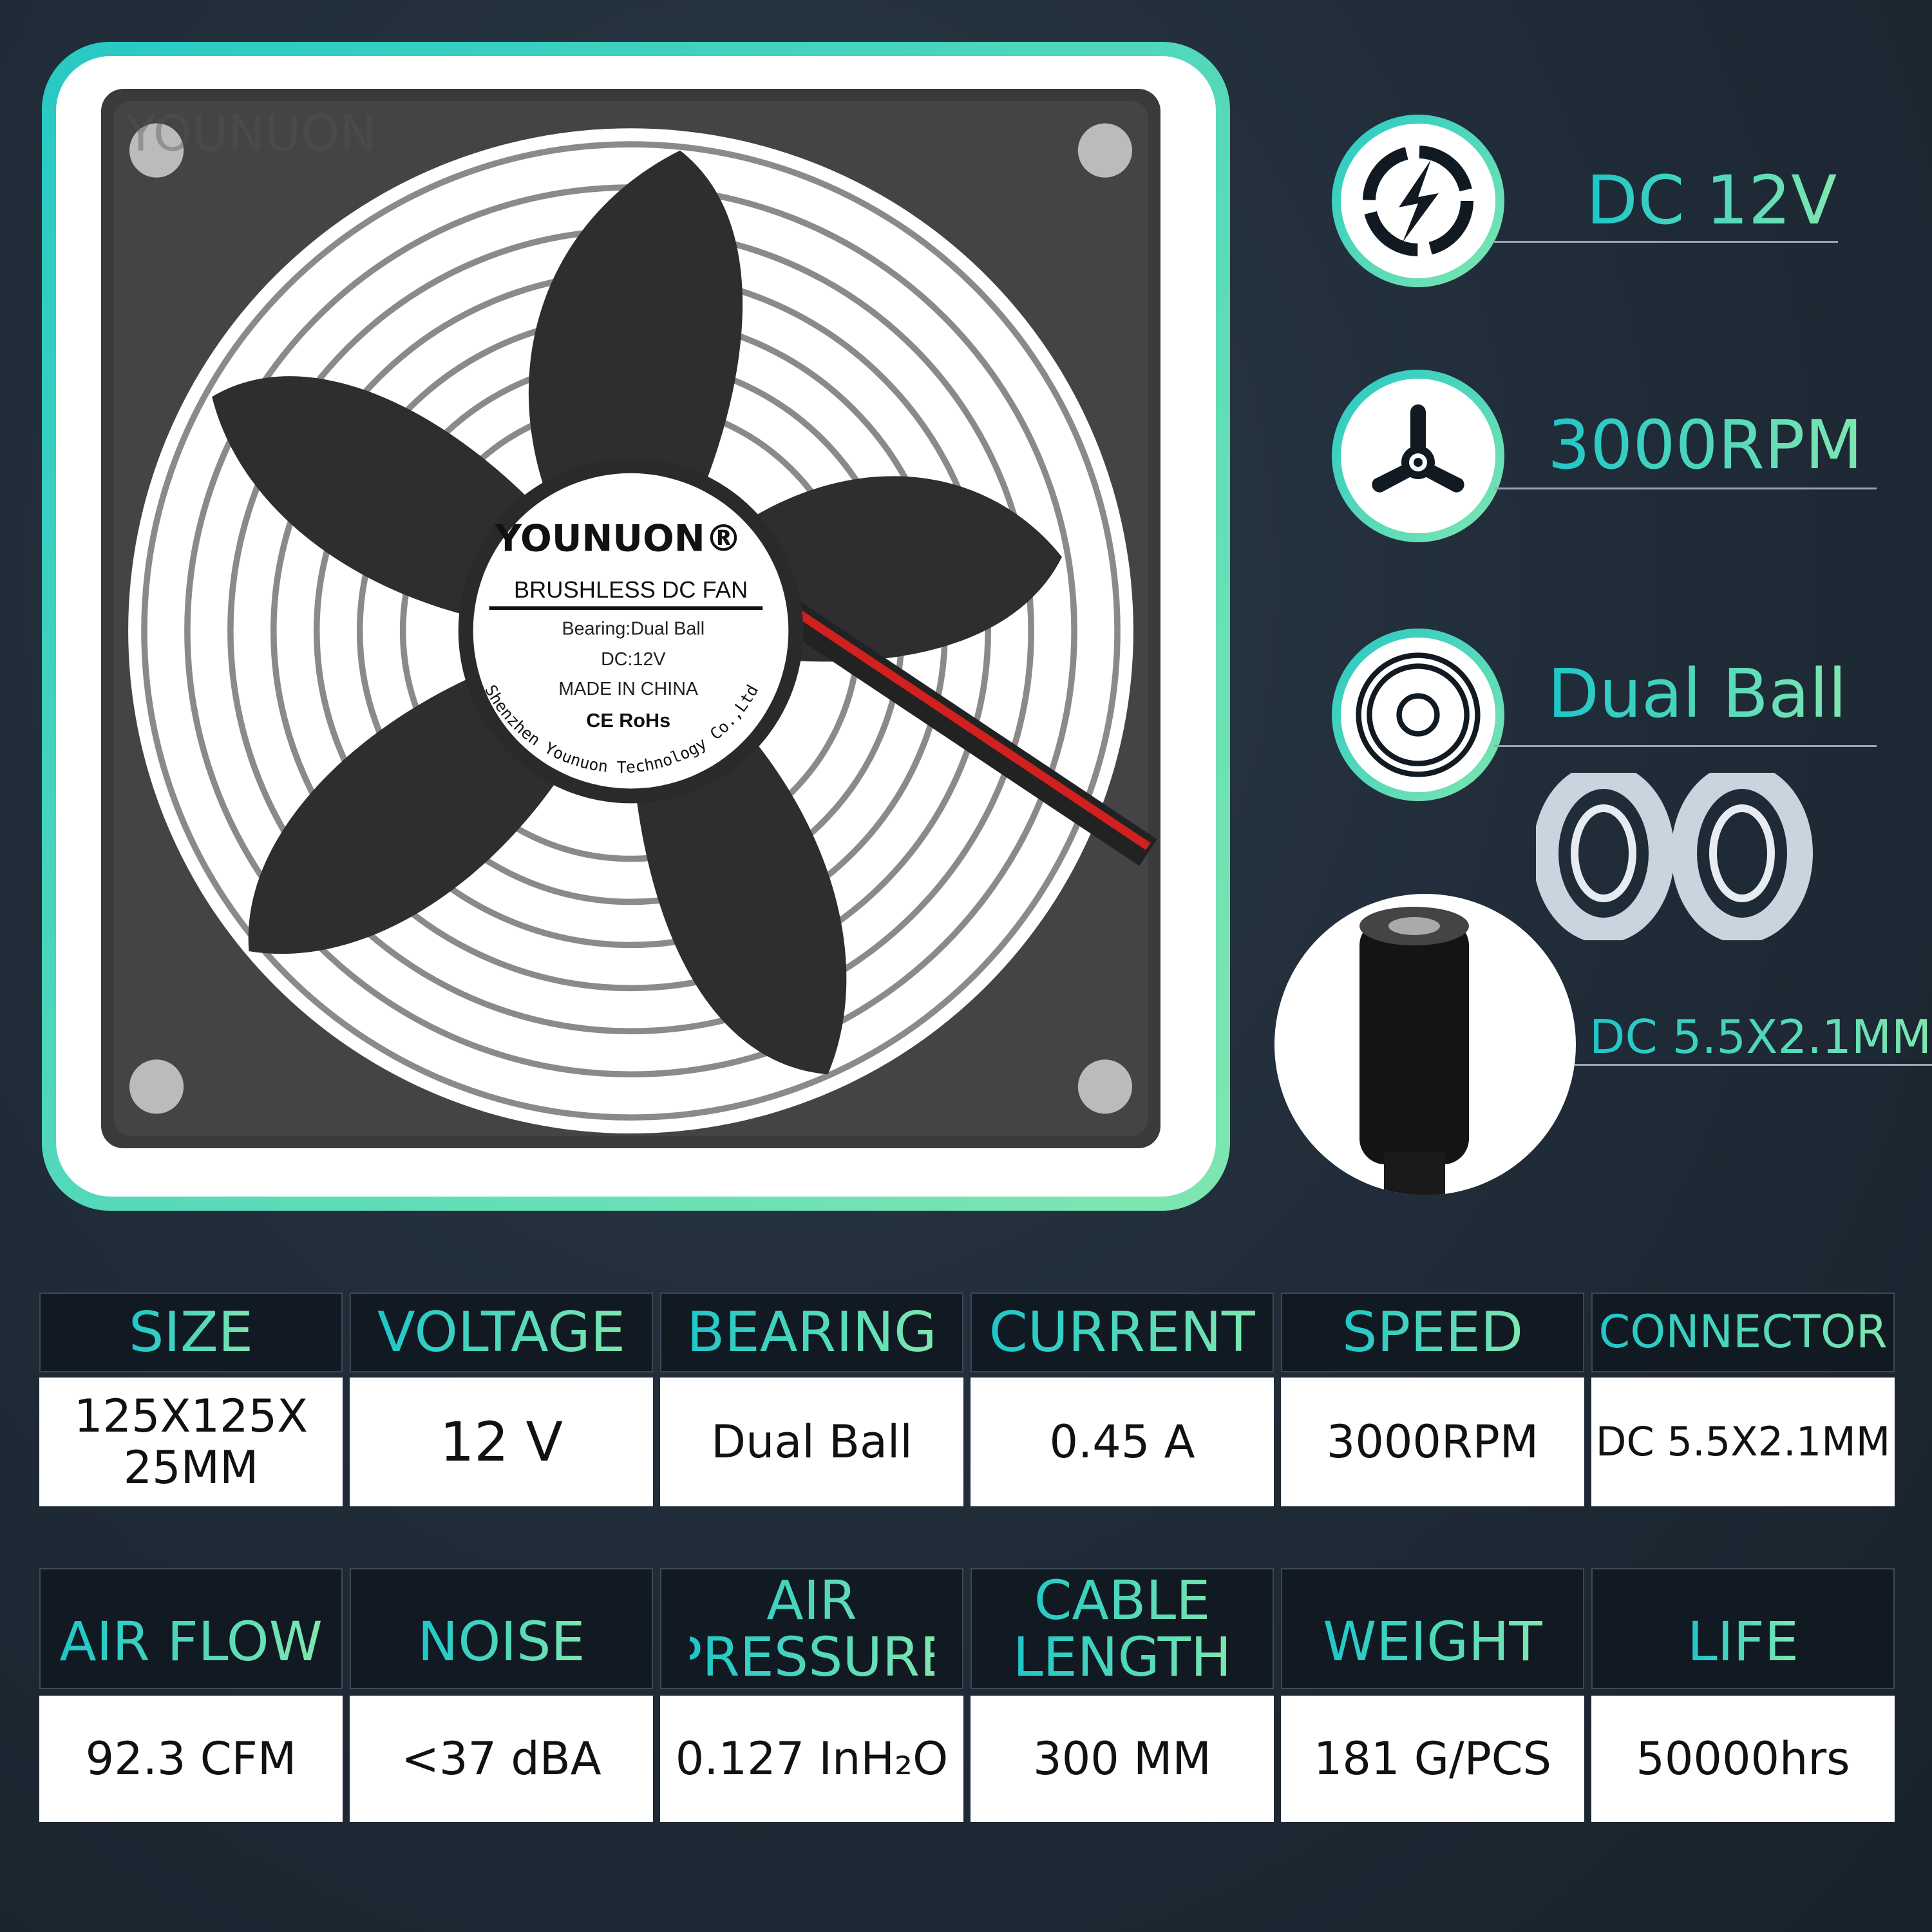 The width and height of the screenshot is (1932, 1932). I want to click on spec-value-noise: <37 dBA, so click(501, 1759).